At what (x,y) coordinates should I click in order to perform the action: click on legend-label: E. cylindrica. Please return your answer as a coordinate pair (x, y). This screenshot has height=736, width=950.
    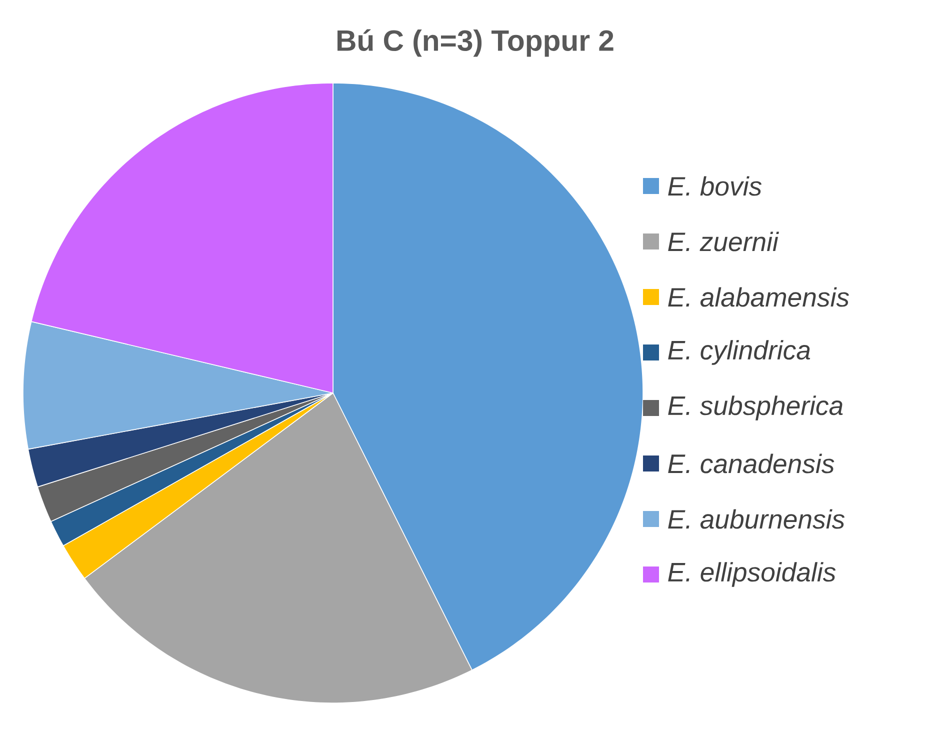
    Looking at the image, I should click on (739, 352).